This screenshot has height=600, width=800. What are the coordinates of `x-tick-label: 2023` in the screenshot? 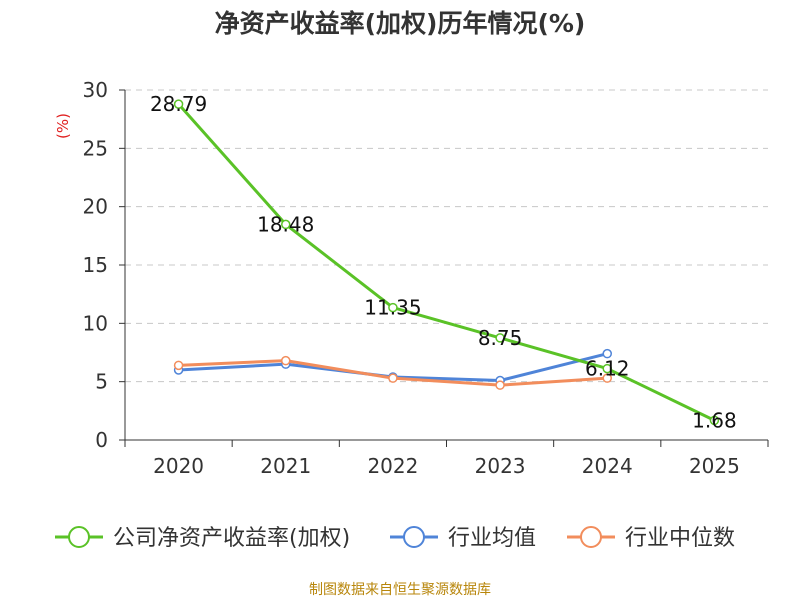 It's located at (500, 466).